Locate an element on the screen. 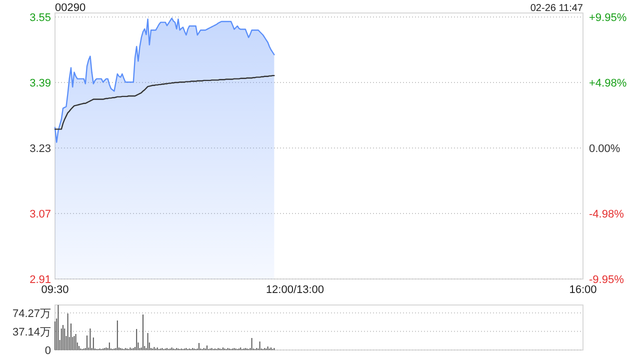  y-tick-label: 3.07 is located at coordinates (40, 214).